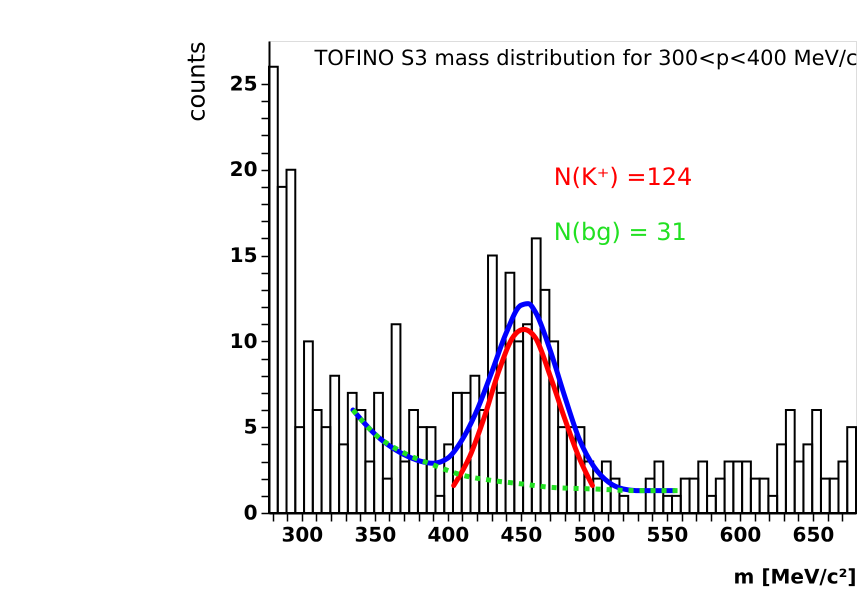  What do you see at coordinates (620, 232) in the screenshot?
I see `text: N(bg) = 31` at bounding box center [620, 232].